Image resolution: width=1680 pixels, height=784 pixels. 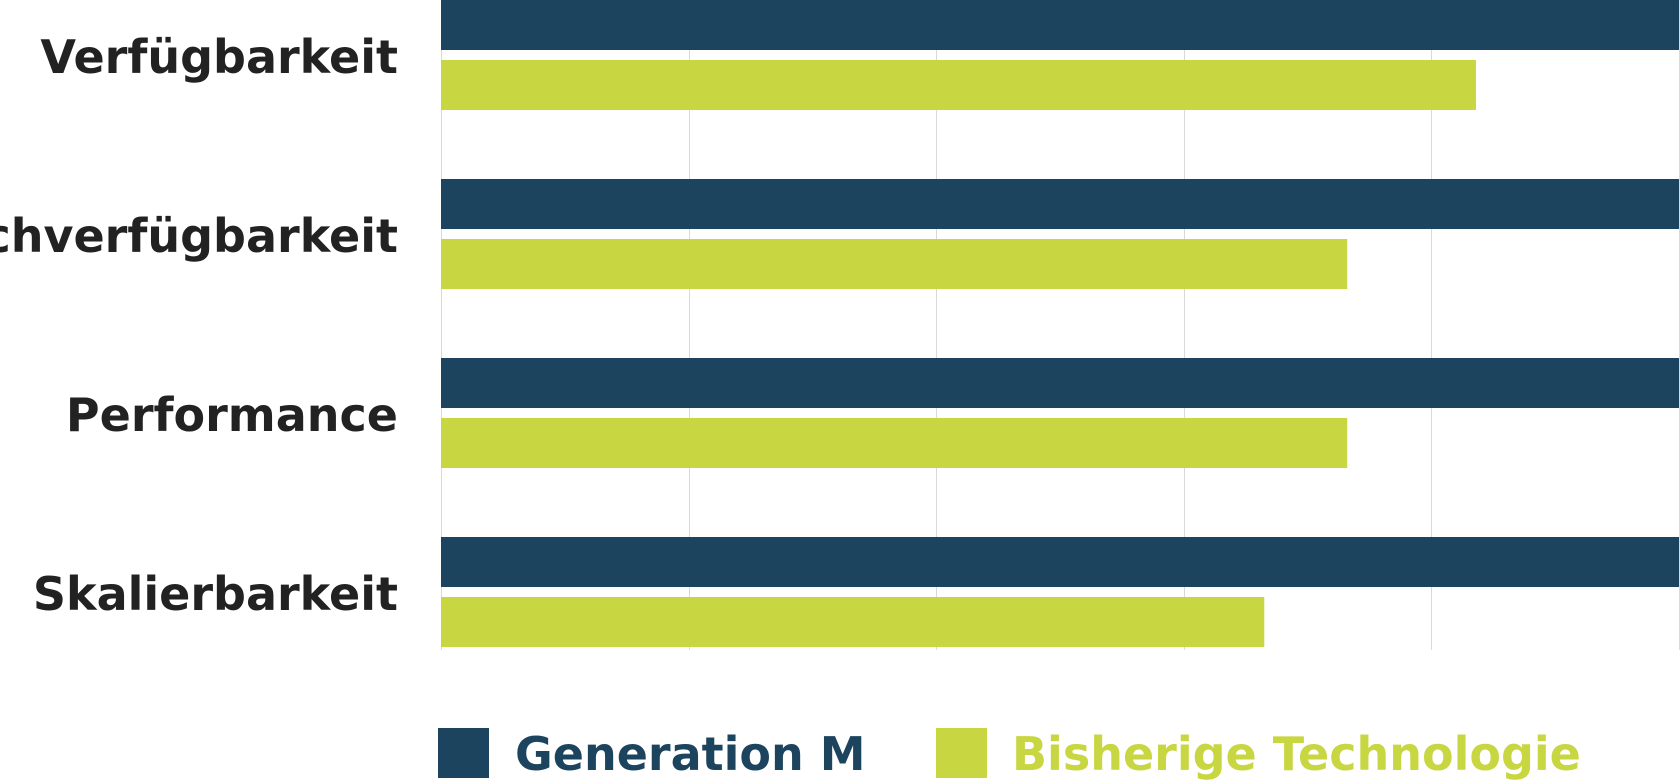 What do you see at coordinates (1296, 754) in the screenshot?
I see `legend-label: Bisherige Technologie` at bounding box center [1296, 754].